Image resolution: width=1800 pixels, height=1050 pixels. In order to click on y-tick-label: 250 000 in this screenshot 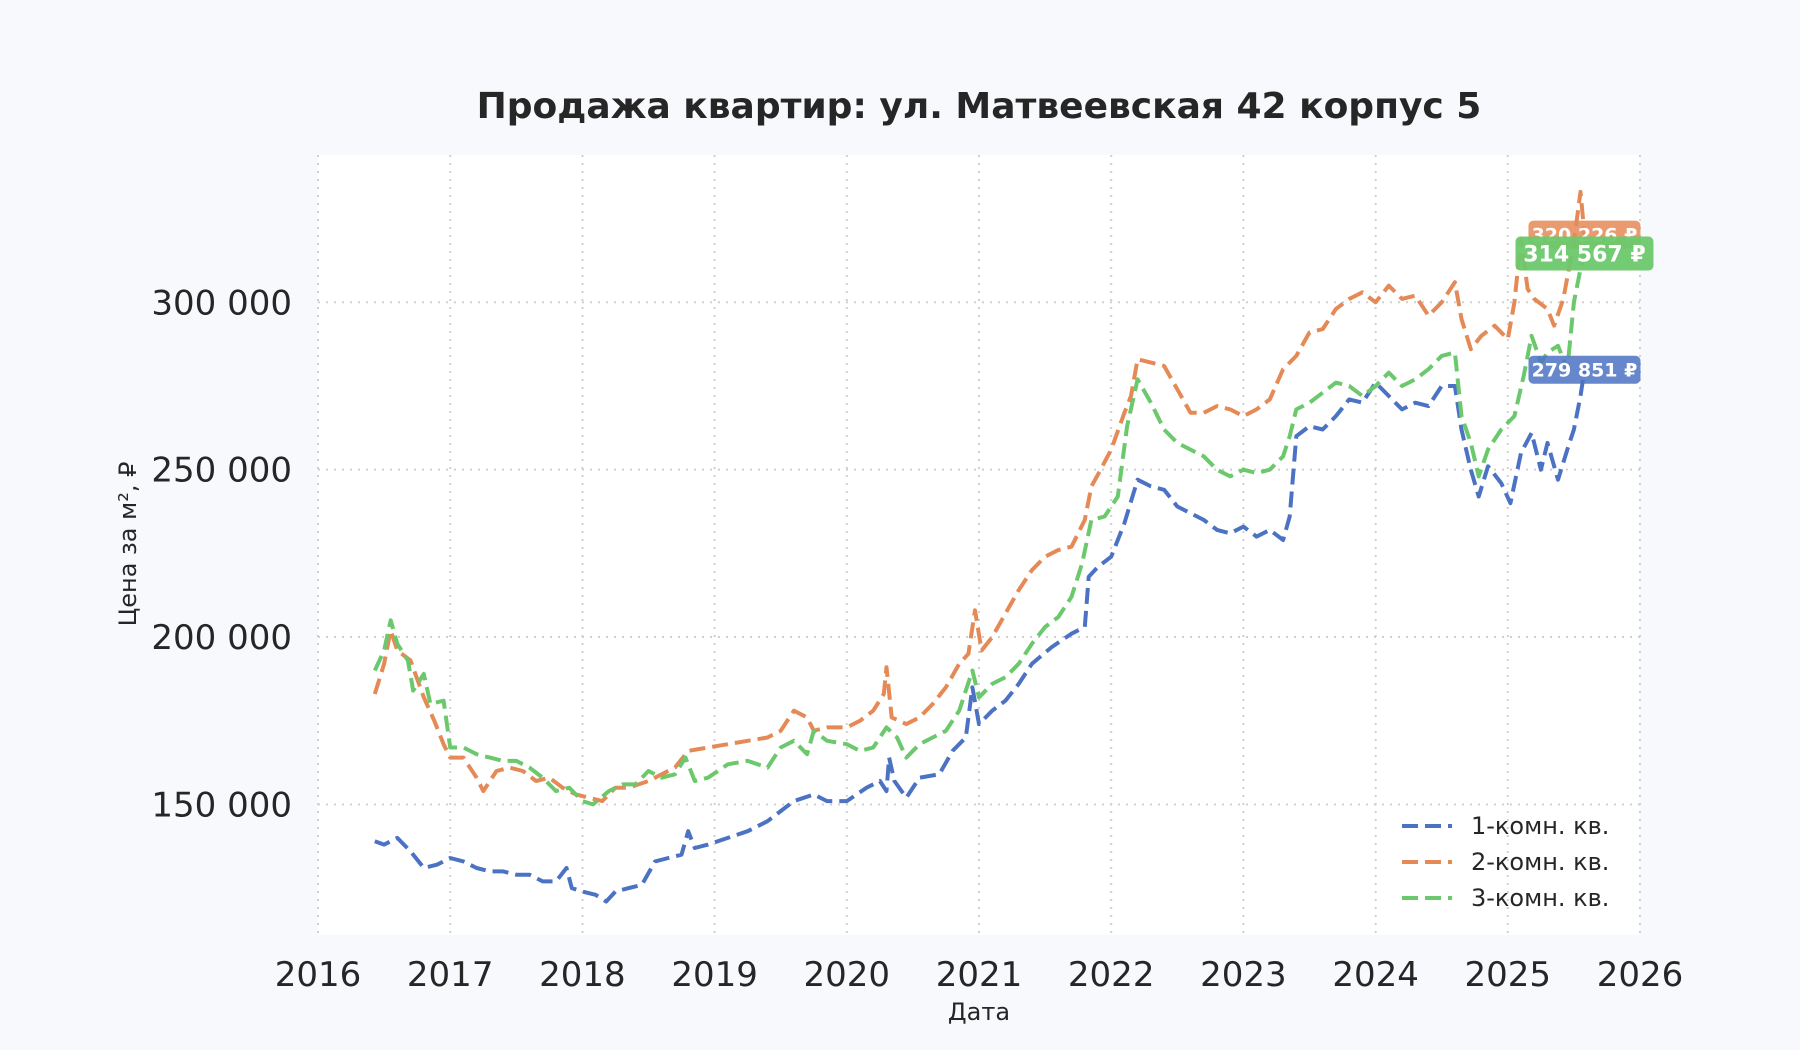, I will do `click(221, 471)`.